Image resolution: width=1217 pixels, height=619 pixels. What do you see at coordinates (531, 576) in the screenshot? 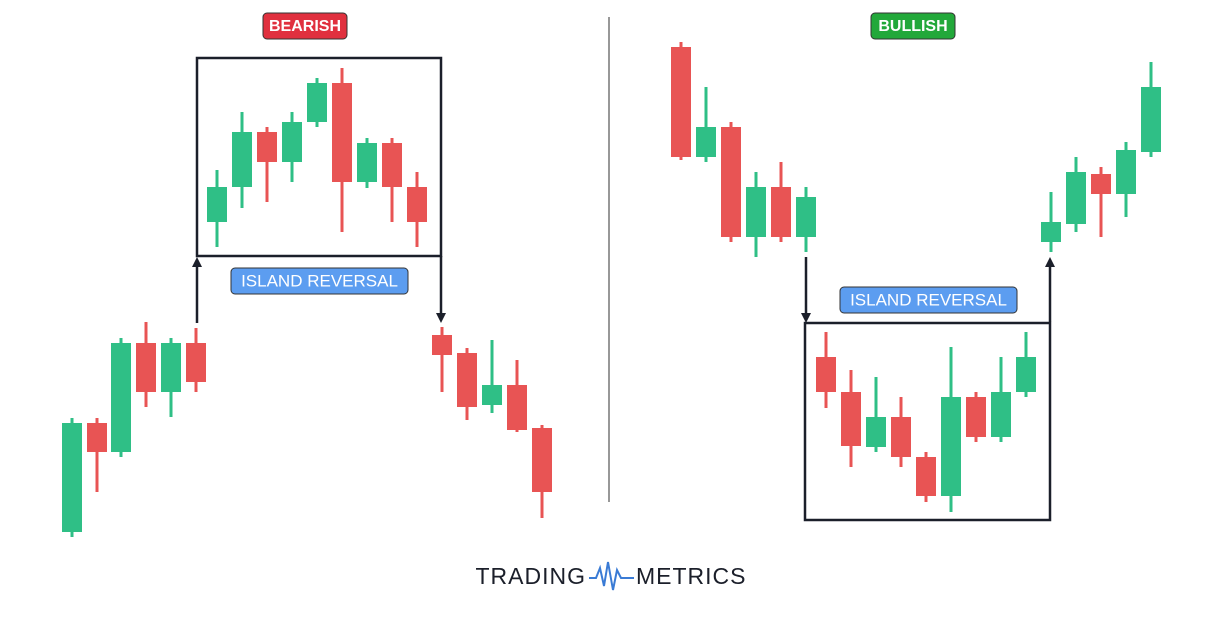
I see `logo-text: TRADING` at bounding box center [531, 576].